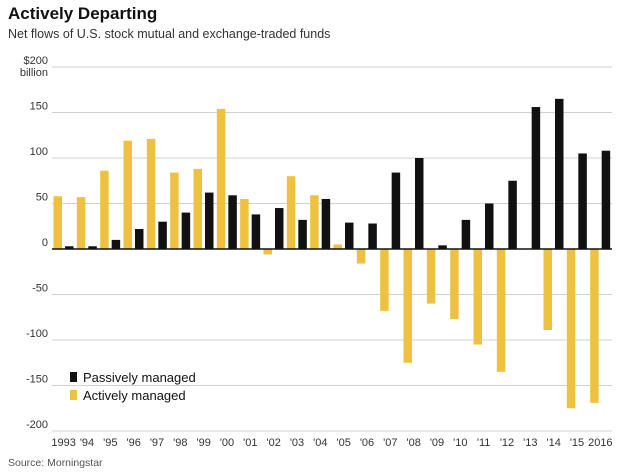 This screenshot has height=473, width=625. What do you see at coordinates (227, 443) in the screenshot?
I see `x-tick-label: '00` at bounding box center [227, 443].